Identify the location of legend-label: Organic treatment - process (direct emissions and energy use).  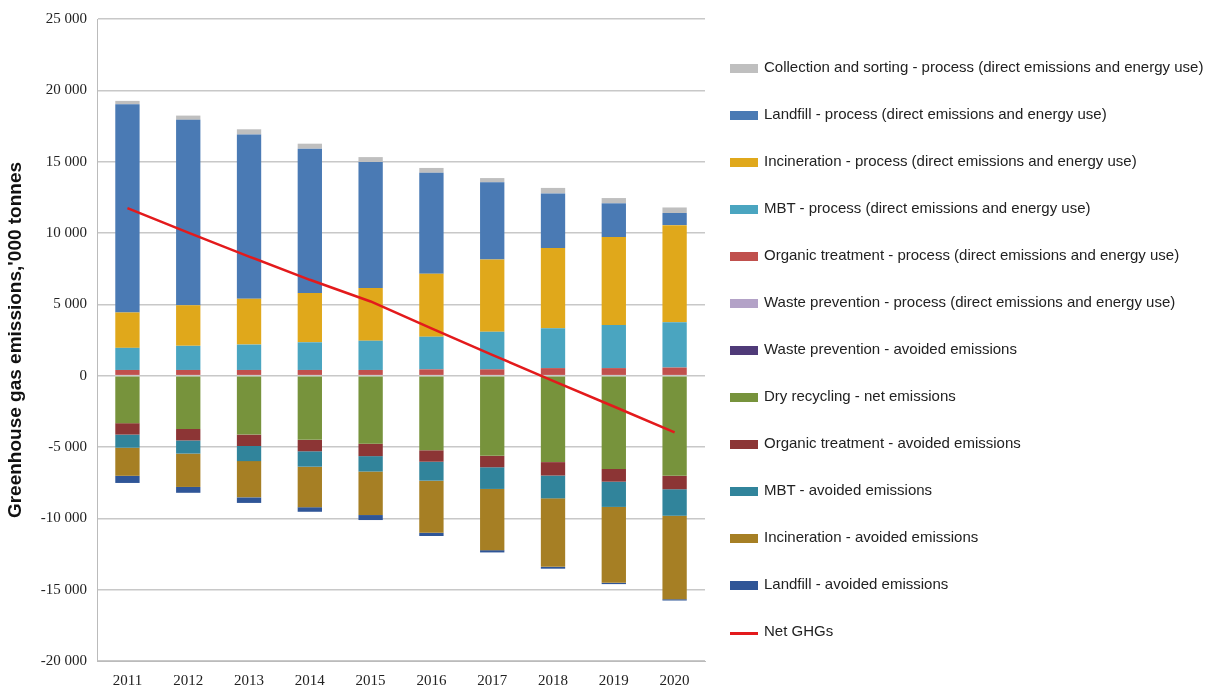
(972, 255).